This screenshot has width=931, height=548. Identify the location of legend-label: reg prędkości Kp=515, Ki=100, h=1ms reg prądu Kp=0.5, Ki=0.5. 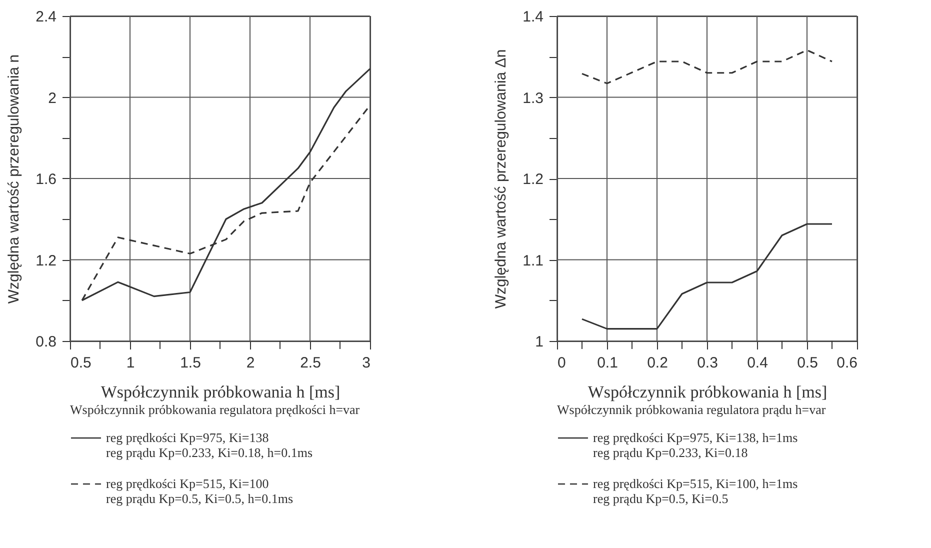
(695, 491).